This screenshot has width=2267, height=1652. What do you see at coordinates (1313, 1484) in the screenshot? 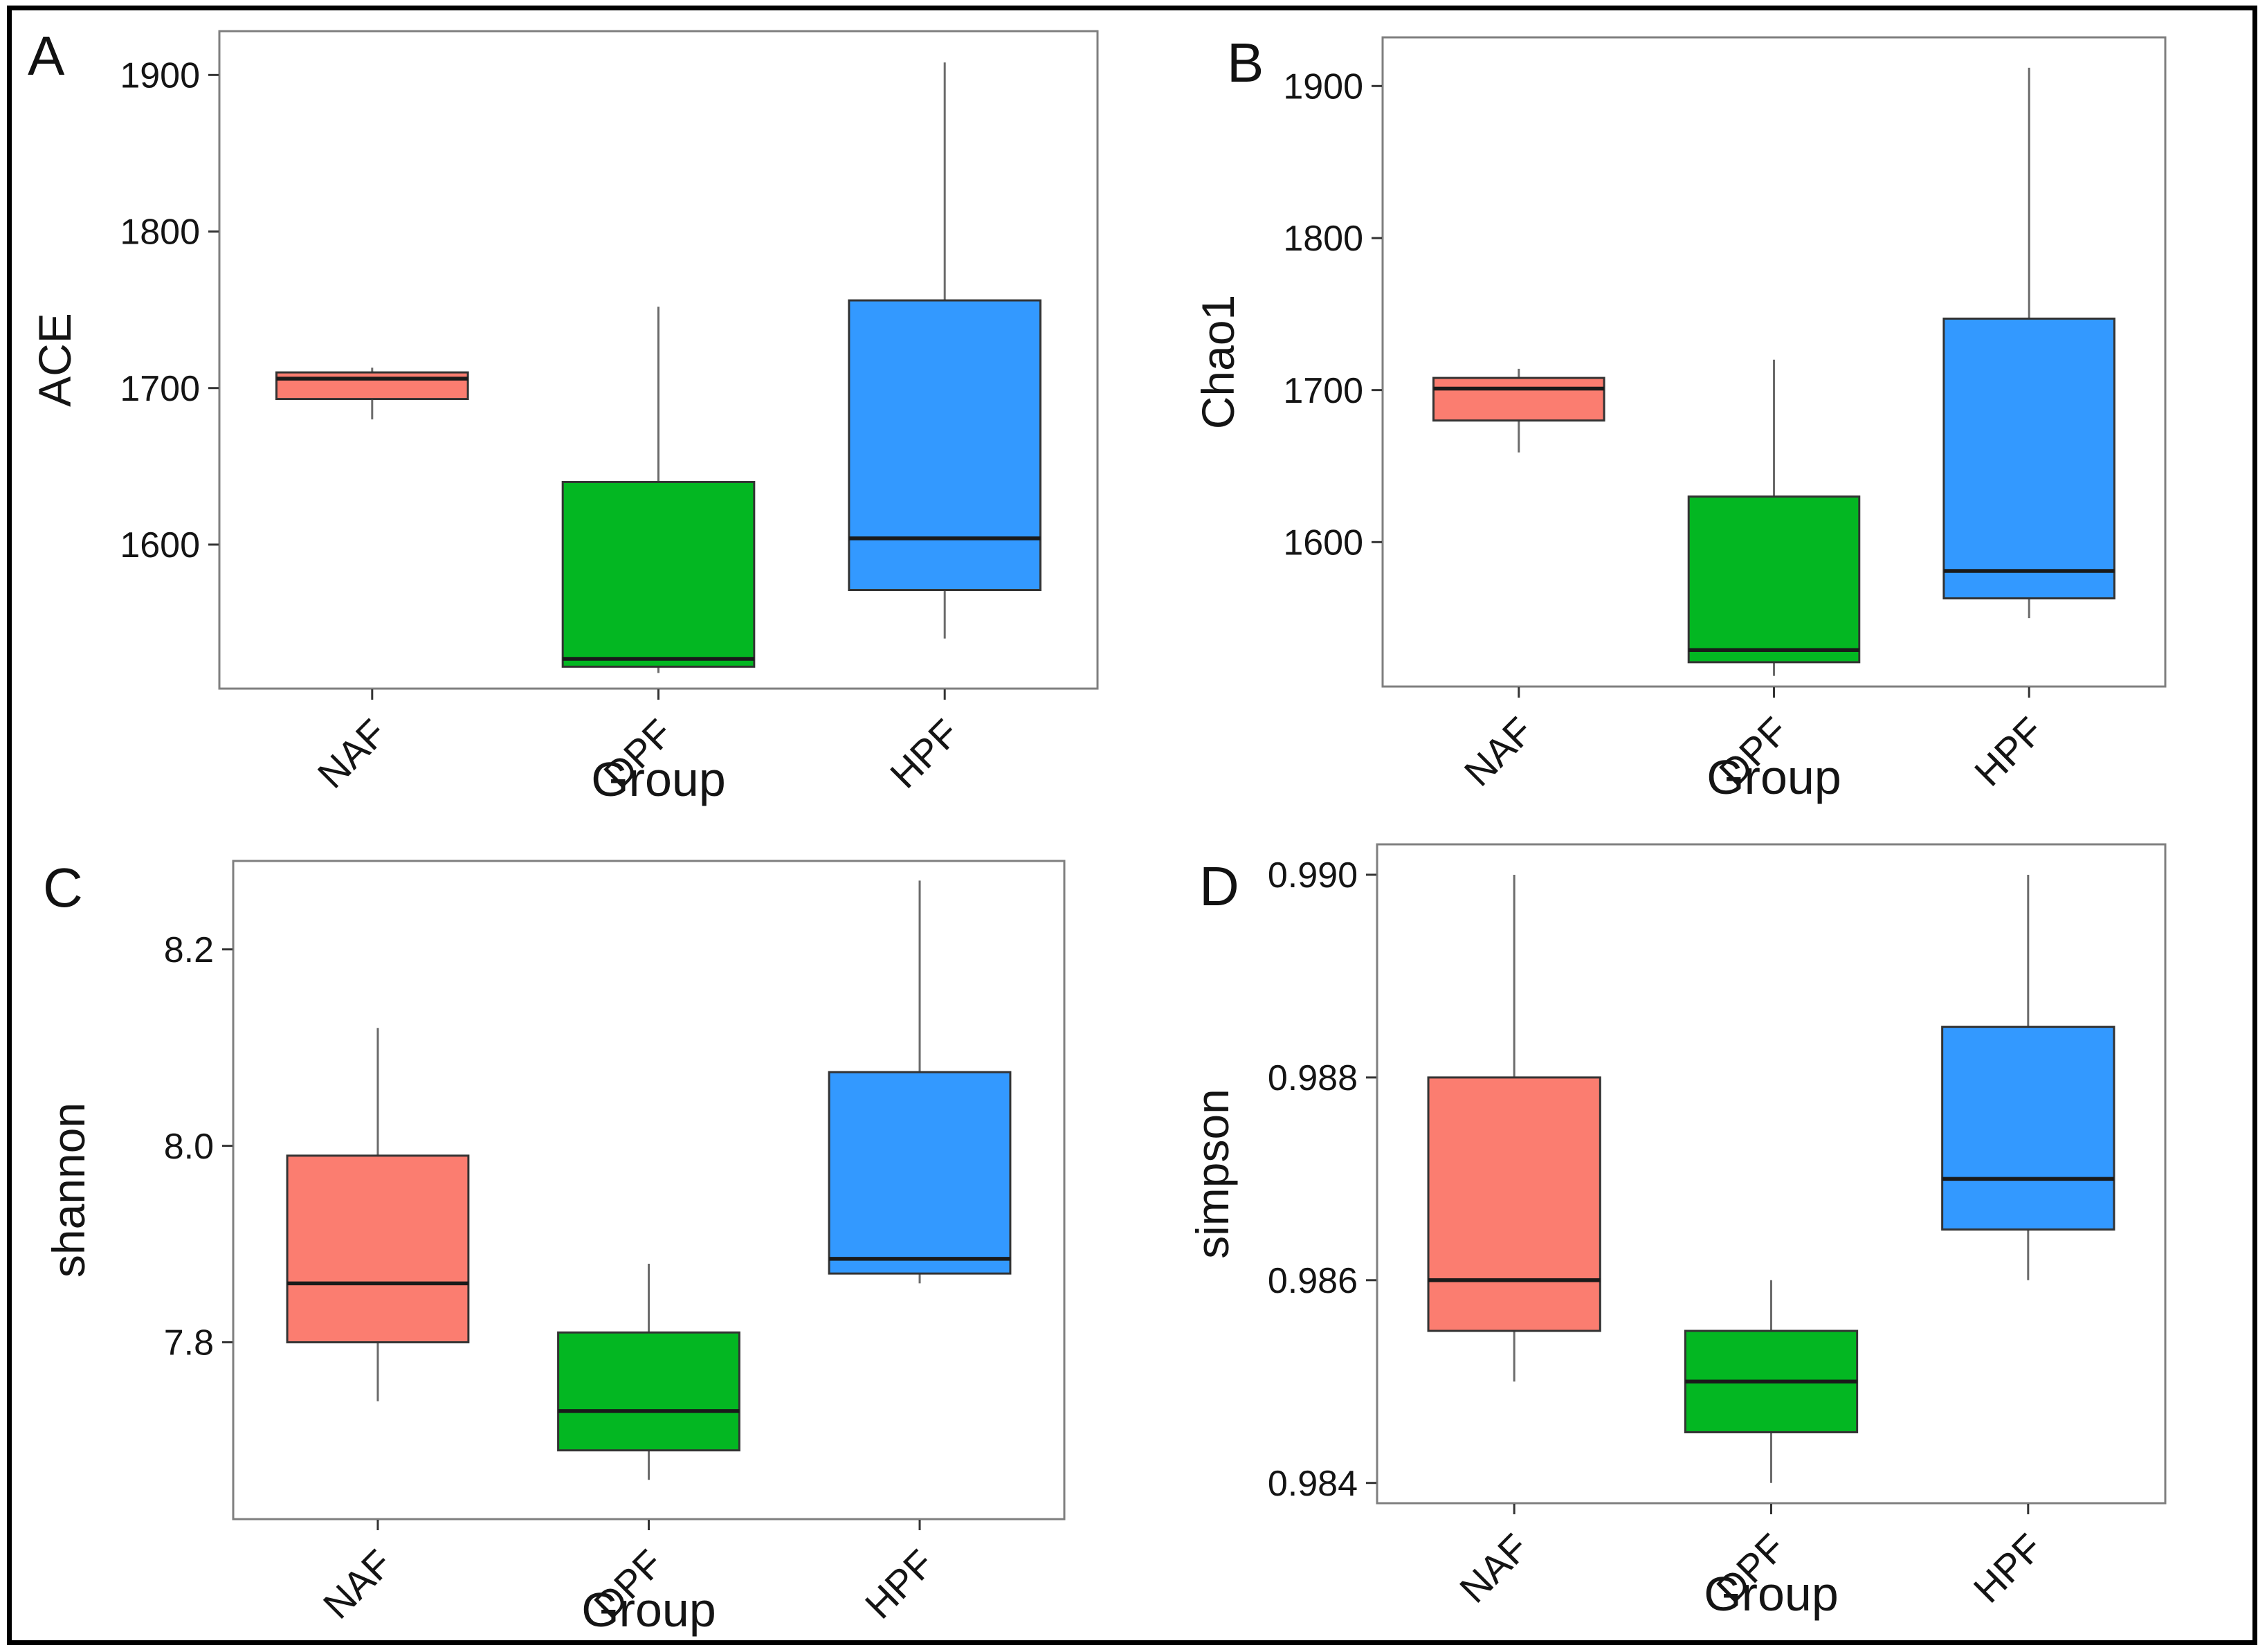
I see `y-tick-label: 0.984` at bounding box center [1313, 1484].